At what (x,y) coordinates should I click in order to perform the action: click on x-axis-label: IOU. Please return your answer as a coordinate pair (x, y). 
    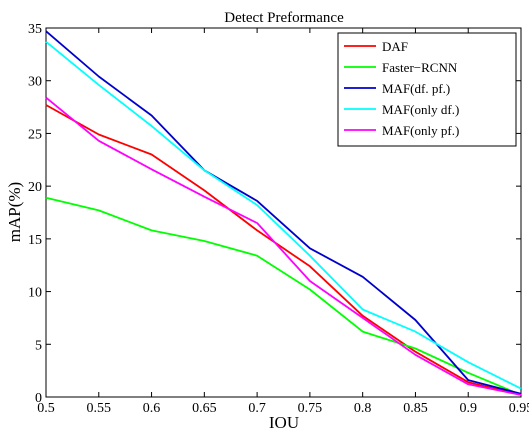
    Looking at the image, I should click on (284, 421).